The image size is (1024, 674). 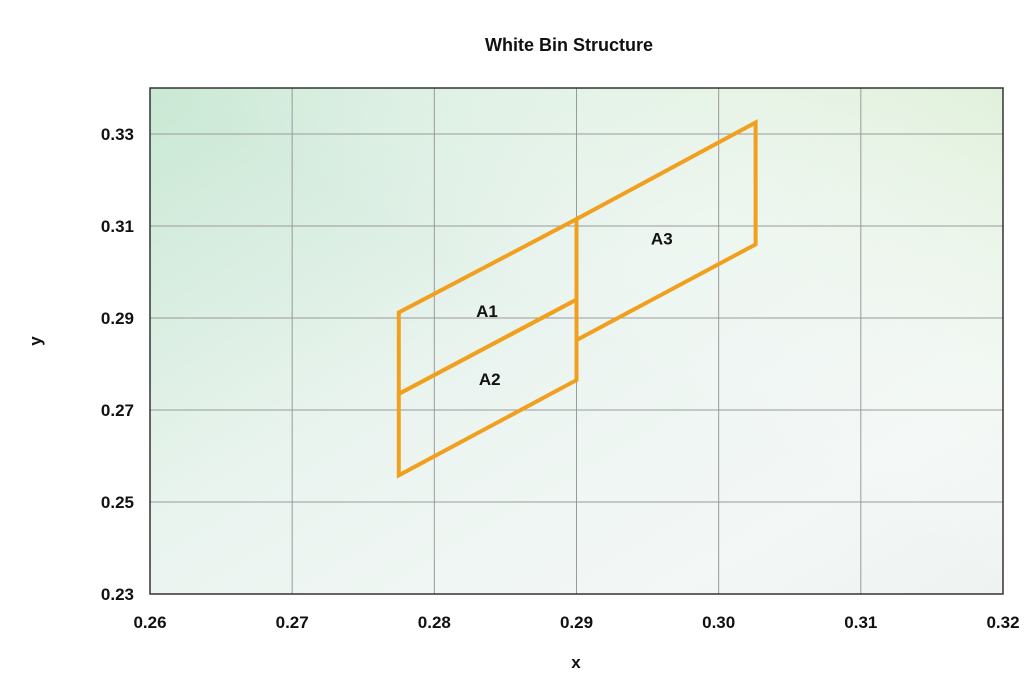 I want to click on x-axis-label: x, so click(x=576, y=662).